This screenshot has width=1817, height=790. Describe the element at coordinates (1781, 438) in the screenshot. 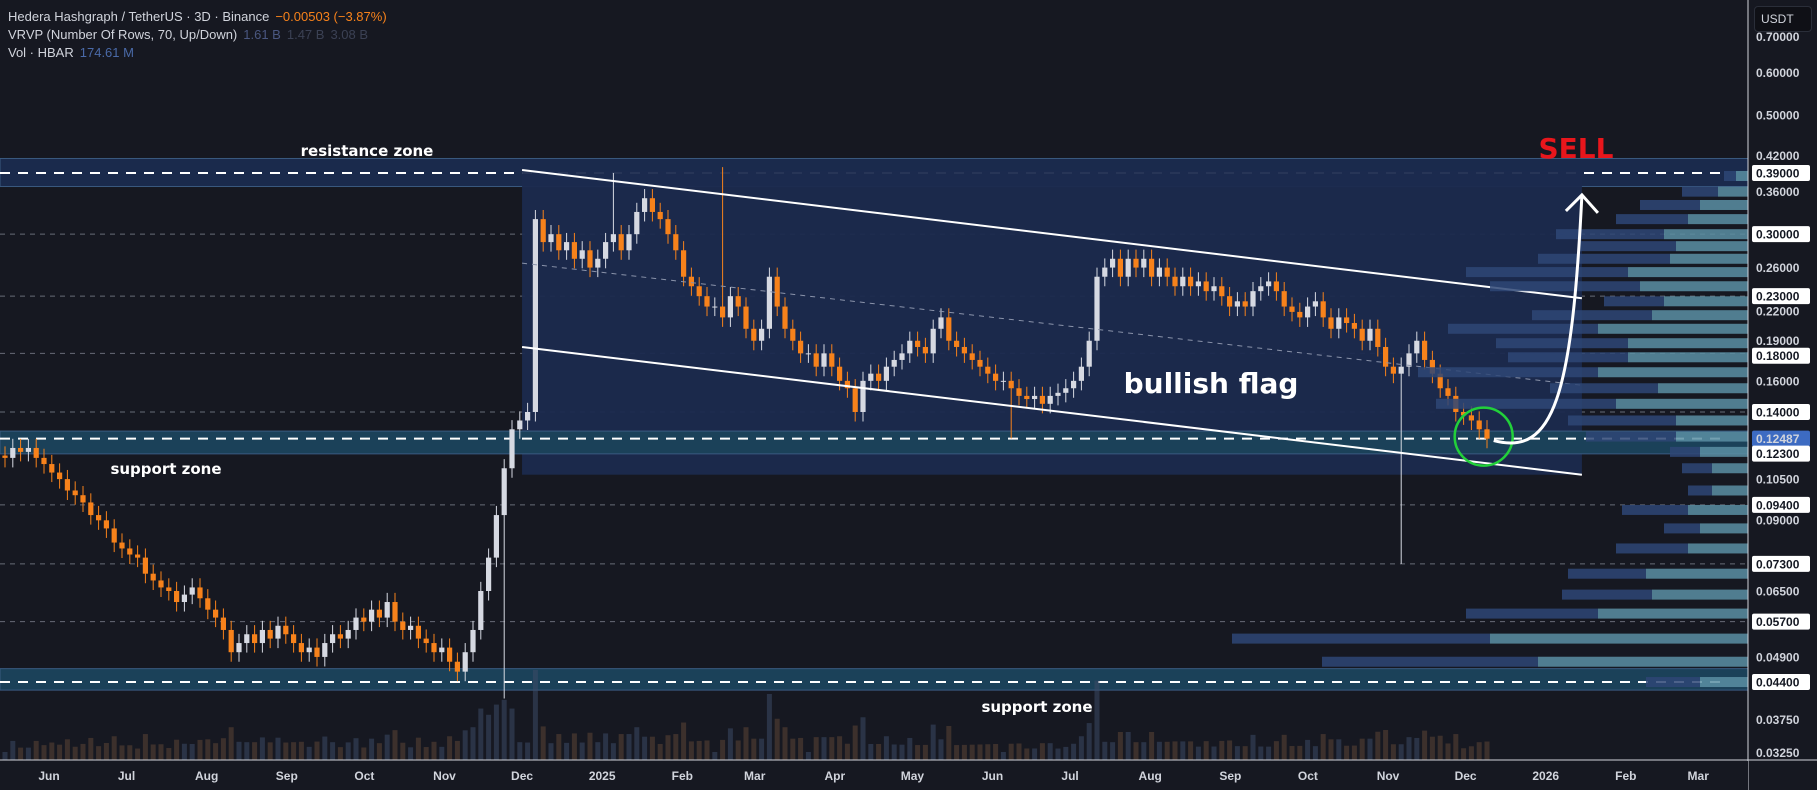

I see `price-label-badge` at that location.